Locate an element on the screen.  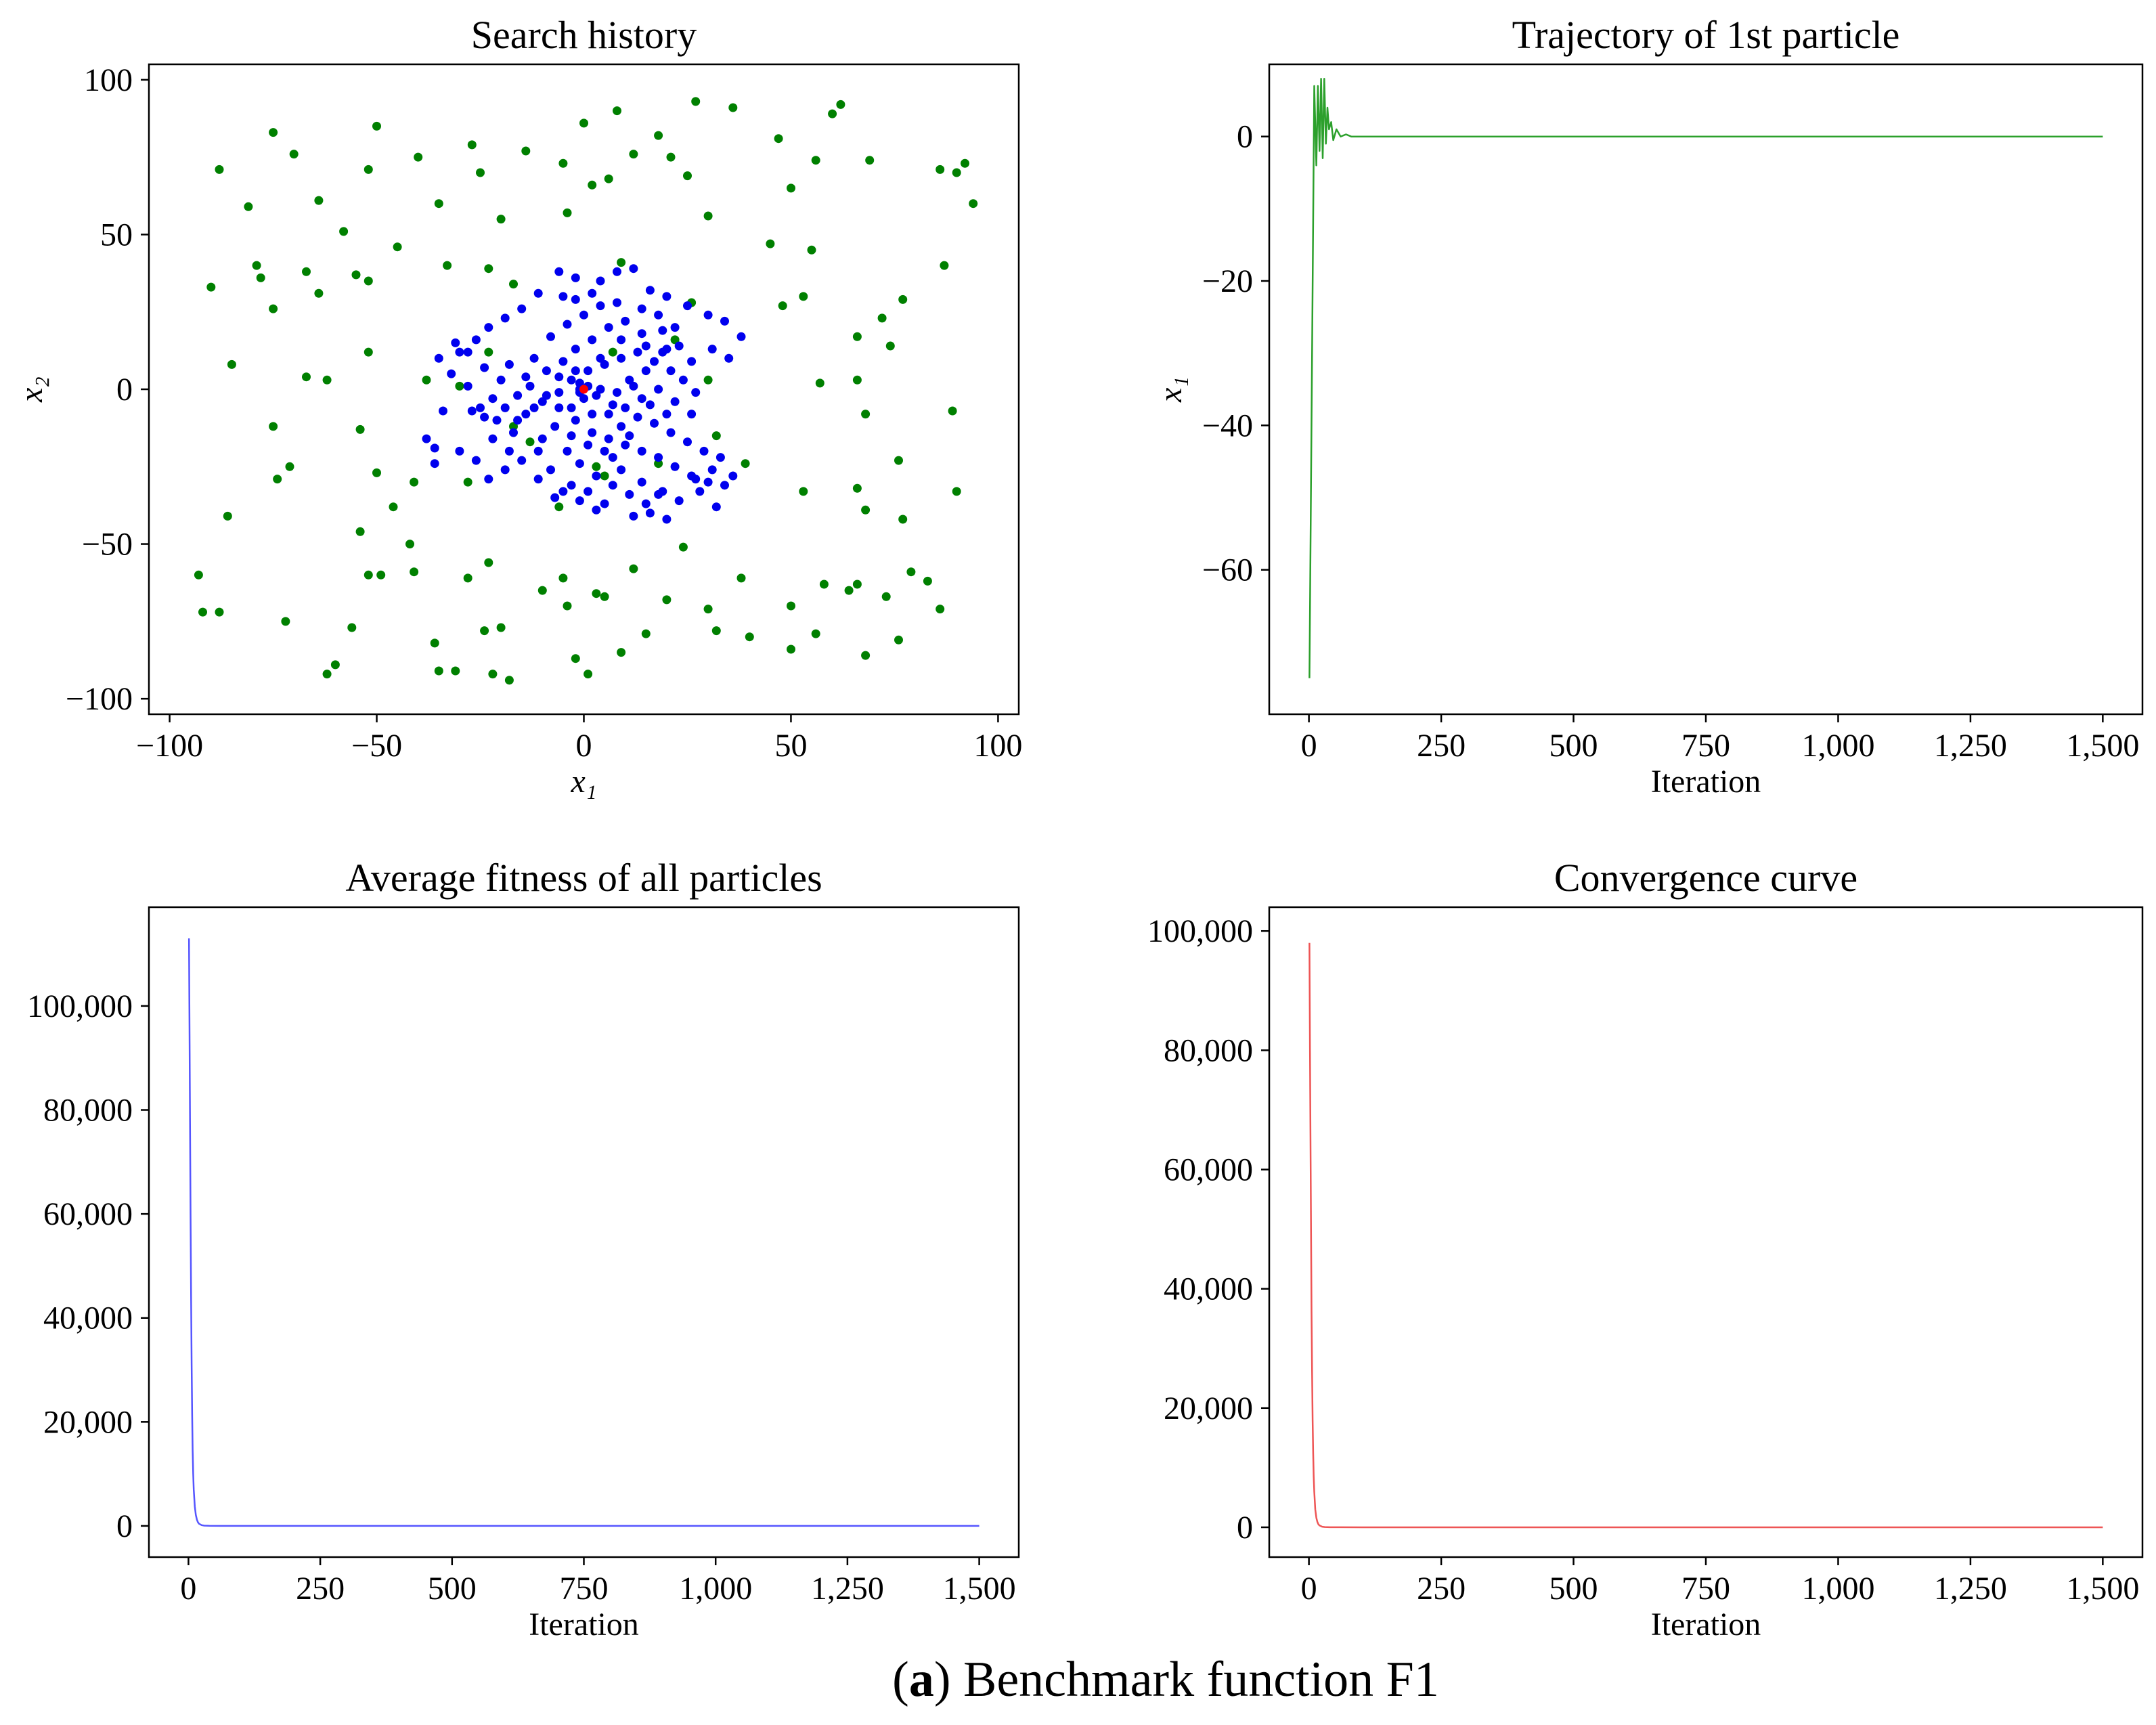
y-tick-label: 60,000 is located at coordinates (88, 1214).